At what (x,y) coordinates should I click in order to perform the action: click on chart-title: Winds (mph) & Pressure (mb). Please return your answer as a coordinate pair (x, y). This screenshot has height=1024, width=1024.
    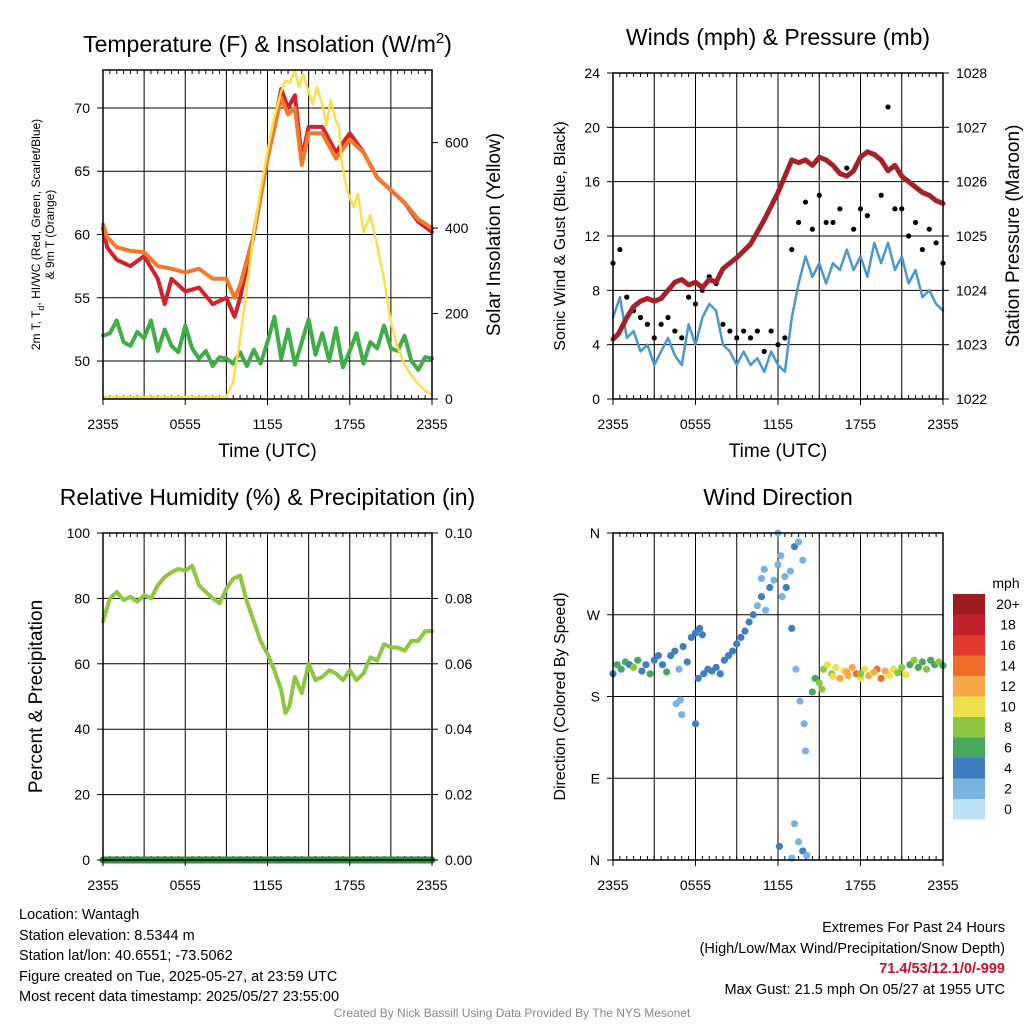
    Looking at the image, I should click on (778, 37).